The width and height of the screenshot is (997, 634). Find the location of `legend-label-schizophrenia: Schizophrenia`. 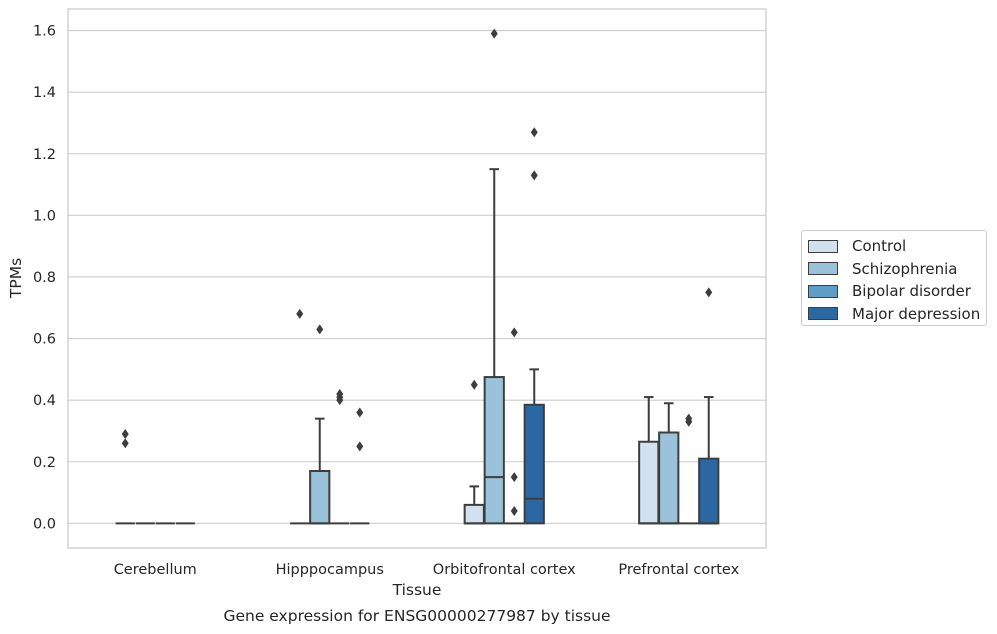

legend-label-schizophrenia: Schizophrenia is located at coordinates (905, 268).